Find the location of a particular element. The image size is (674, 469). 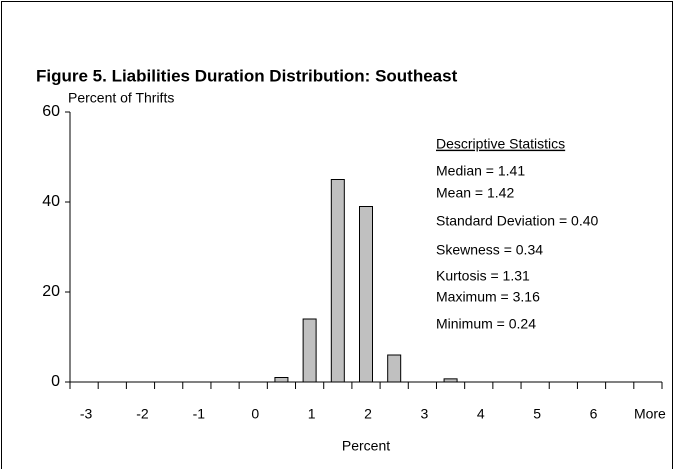

x-tick-label: 6 is located at coordinates (594, 414).